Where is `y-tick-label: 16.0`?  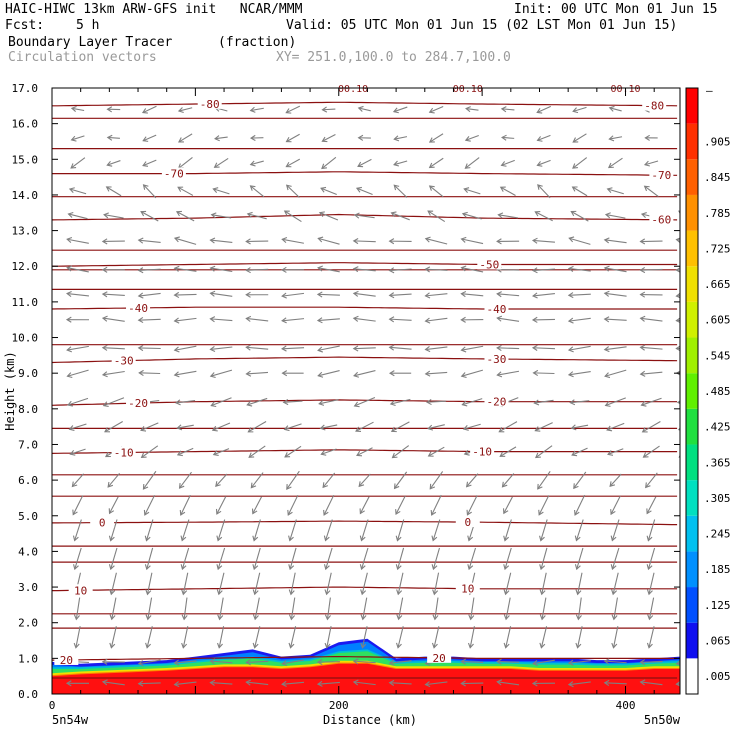 y-tick-label: 16.0 is located at coordinates (25, 124).